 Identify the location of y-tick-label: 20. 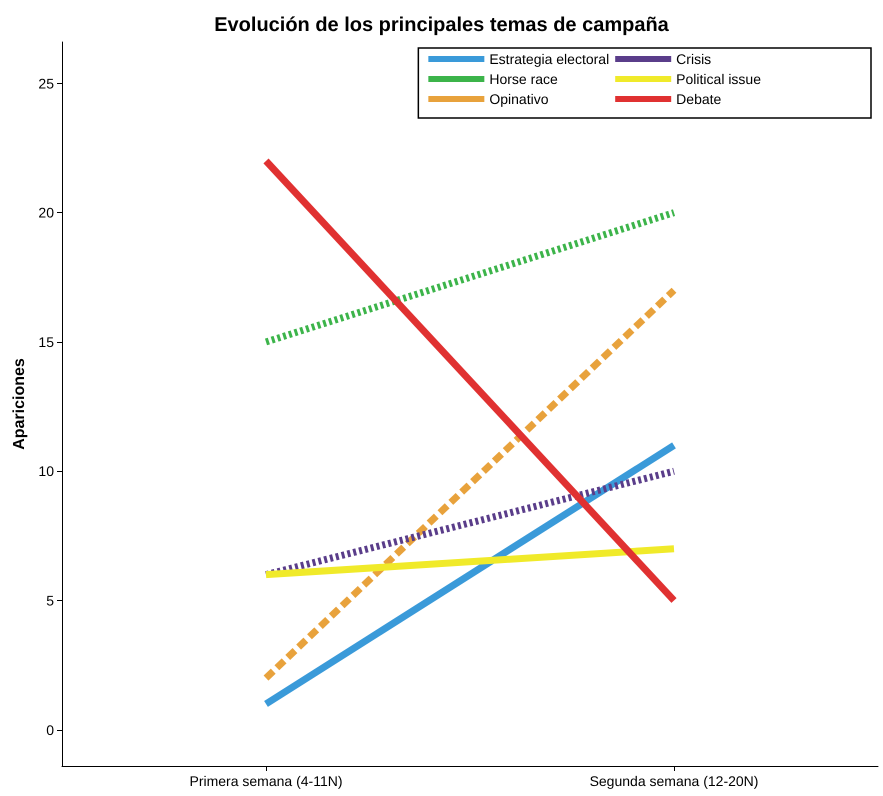
(46, 212).